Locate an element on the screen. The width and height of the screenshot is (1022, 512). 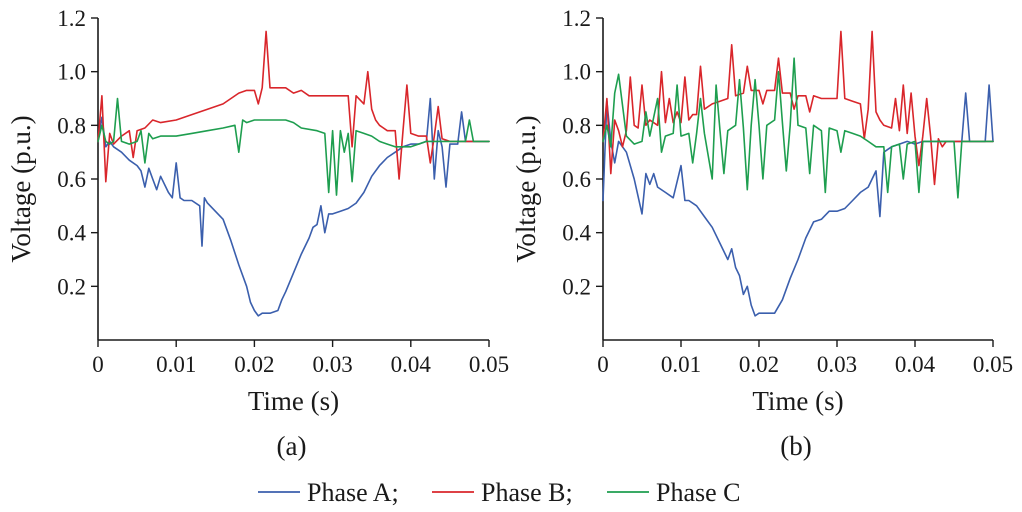
legend-label-phase-b: Phase B; is located at coordinates (527, 492).